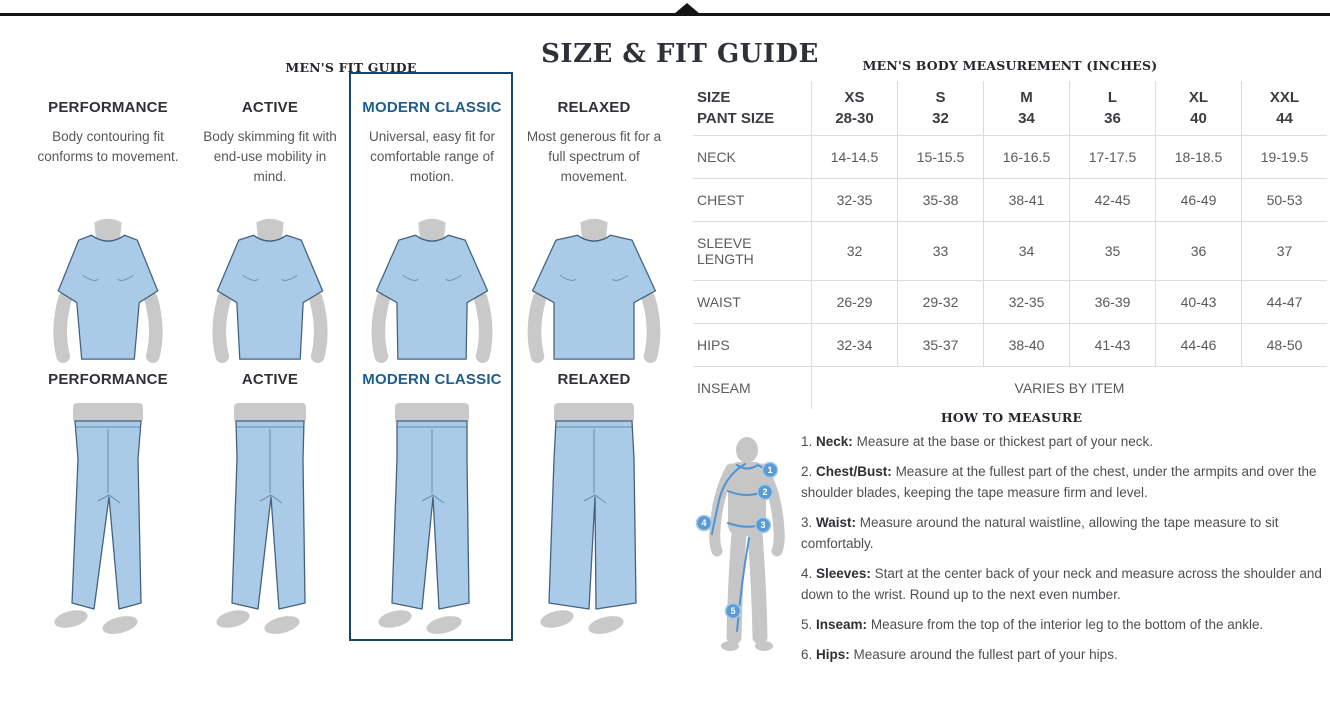  What do you see at coordinates (1284, 251) in the screenshot?
I see `measurement-value: 37` at bounding box center [1284, 251].